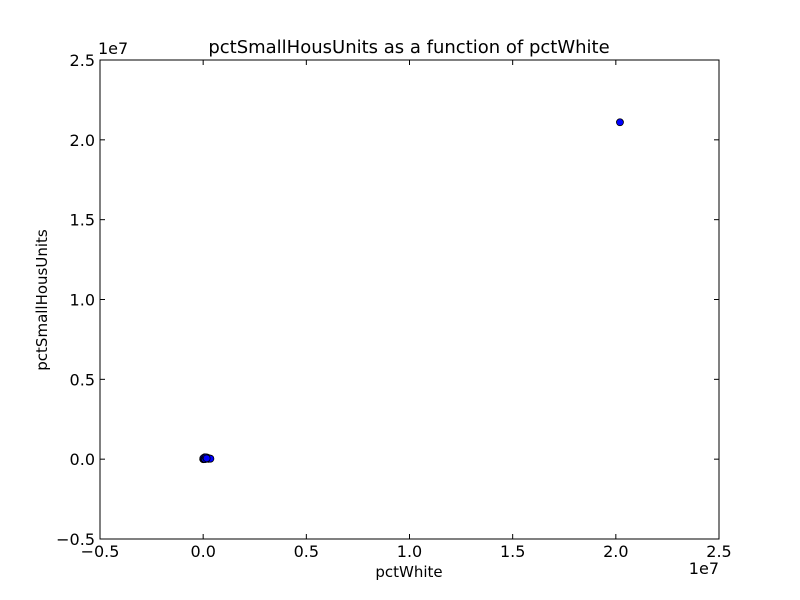  What do you see at coordinates (512, 551) in the screenshot?
I see `x-tick-label-4: 1.5` at bounding box center [512, 551].